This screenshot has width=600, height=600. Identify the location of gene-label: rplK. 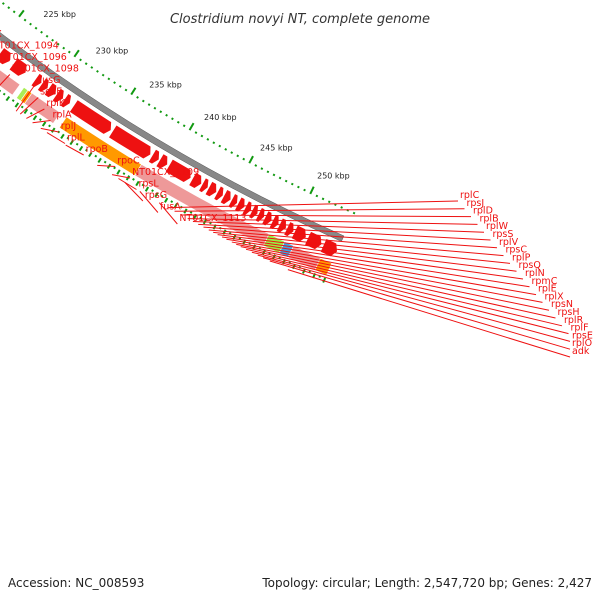
(56, 103).